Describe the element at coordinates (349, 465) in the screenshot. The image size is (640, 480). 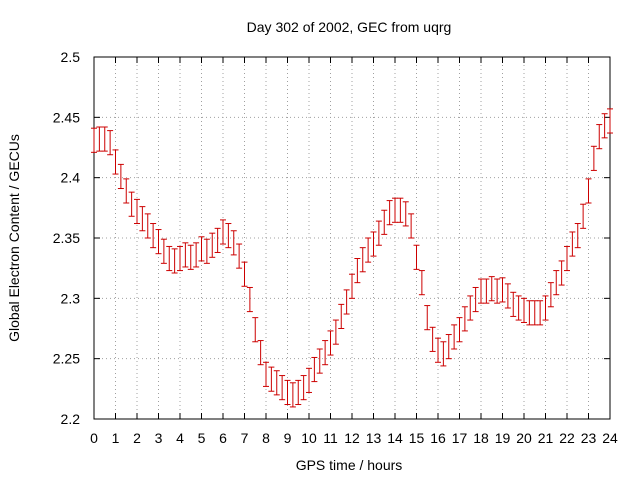
I see `x-axis-label: GPS time / hours` at that location.